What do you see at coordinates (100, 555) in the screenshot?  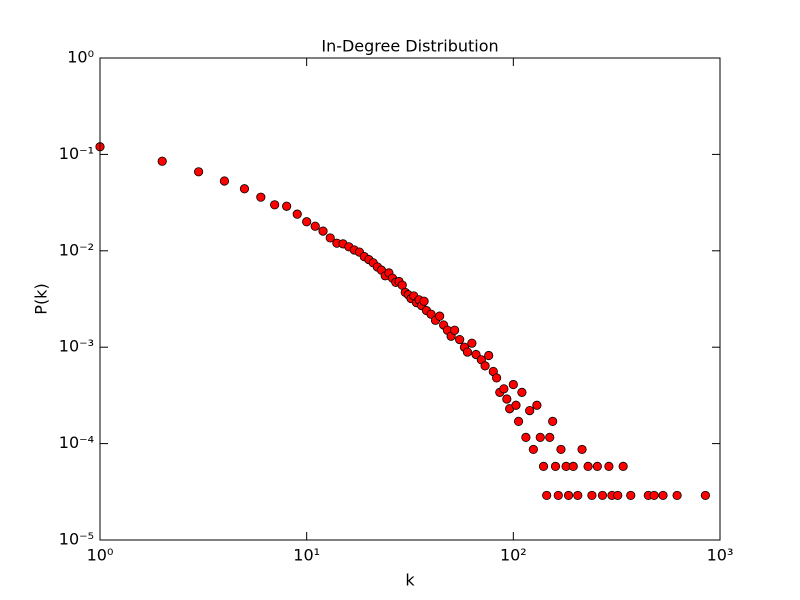 I see `x-tick-label: 10⁰` at bounding box center [100, 555].